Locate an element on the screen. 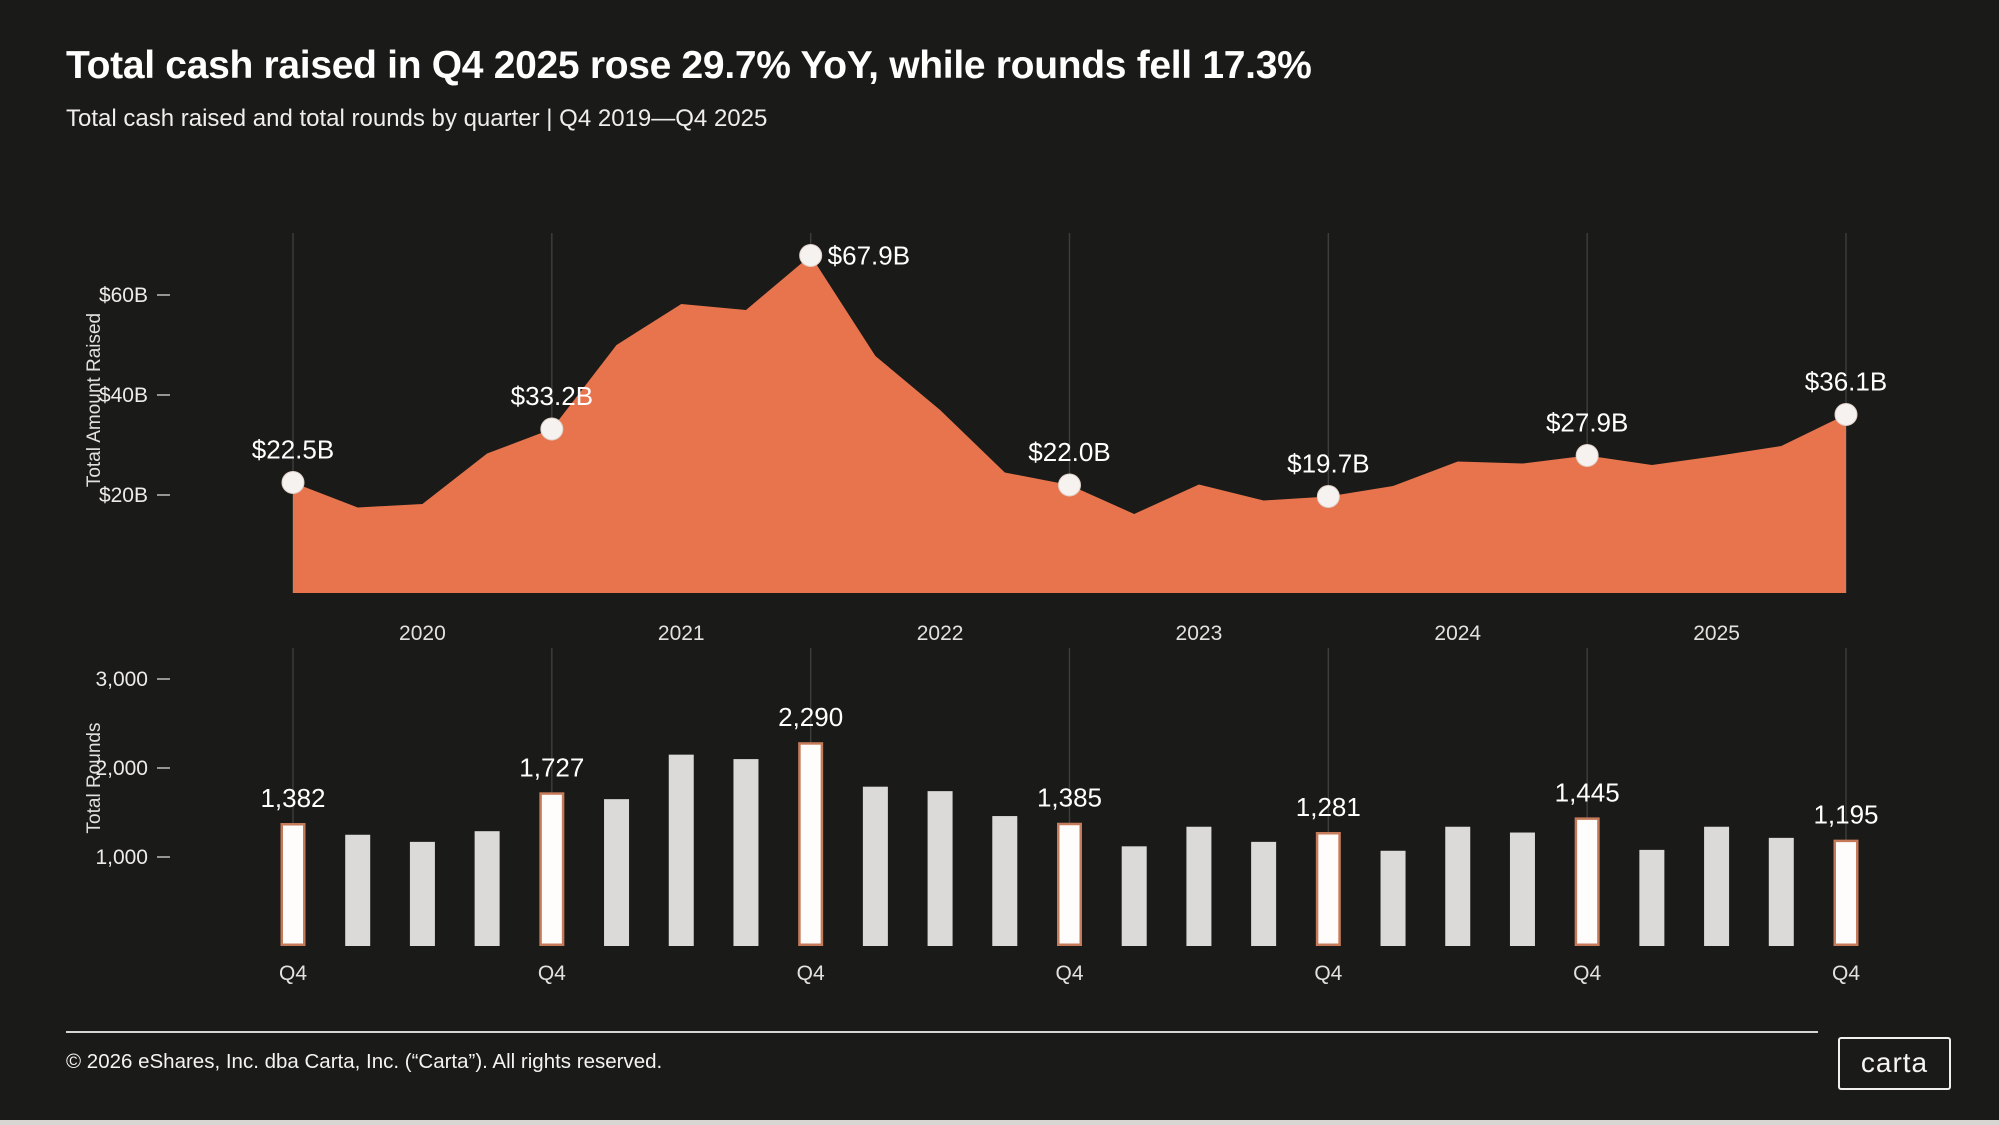  bar-value-label: 1,281 is located at coordinates (1328, 807).